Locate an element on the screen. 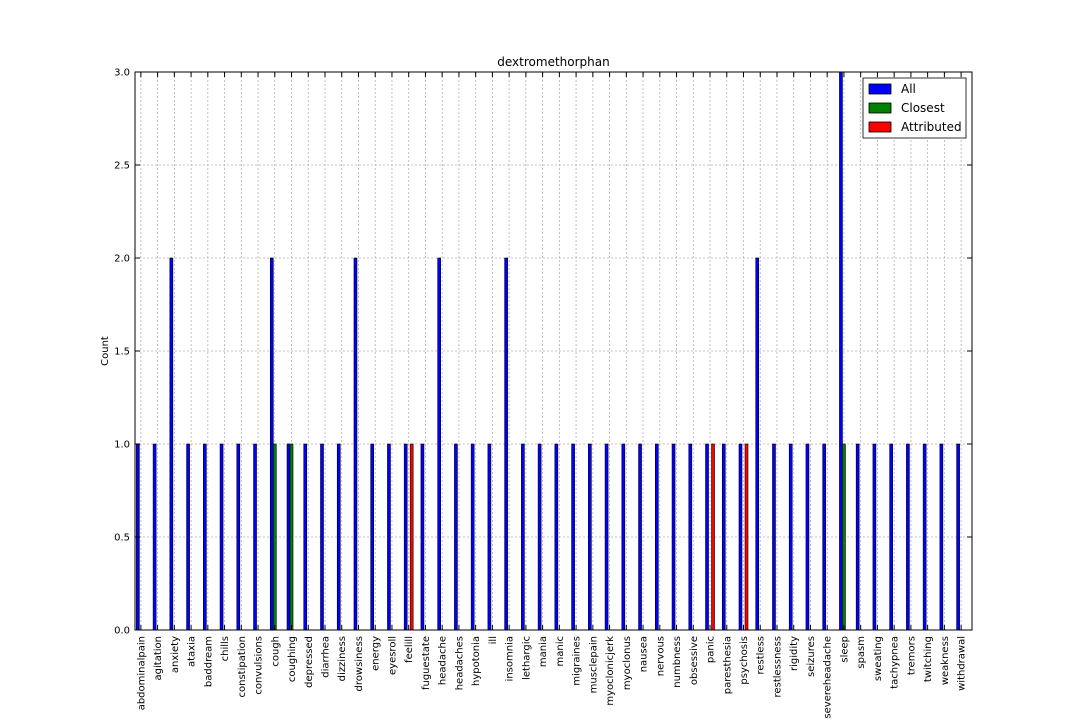  bar-all-migraines is located at coordinates (573, 537).